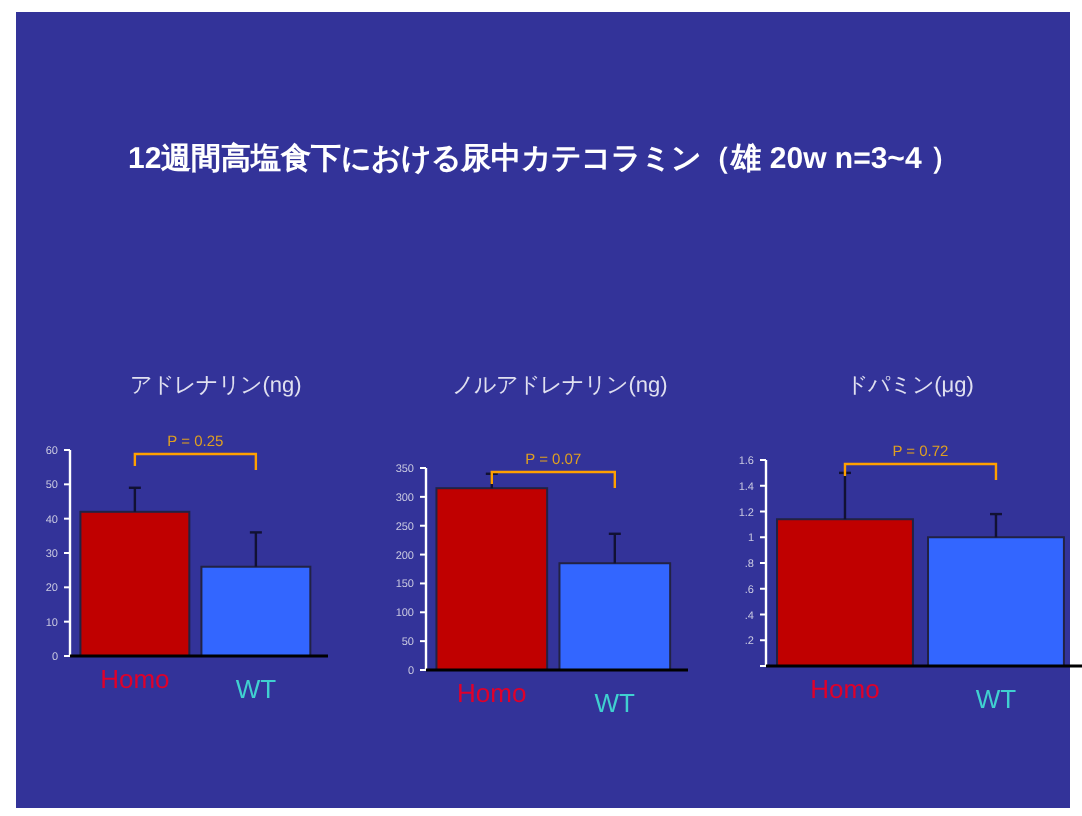  I want to click on chart-title: アドレナリン(ng), so click(216, 386).